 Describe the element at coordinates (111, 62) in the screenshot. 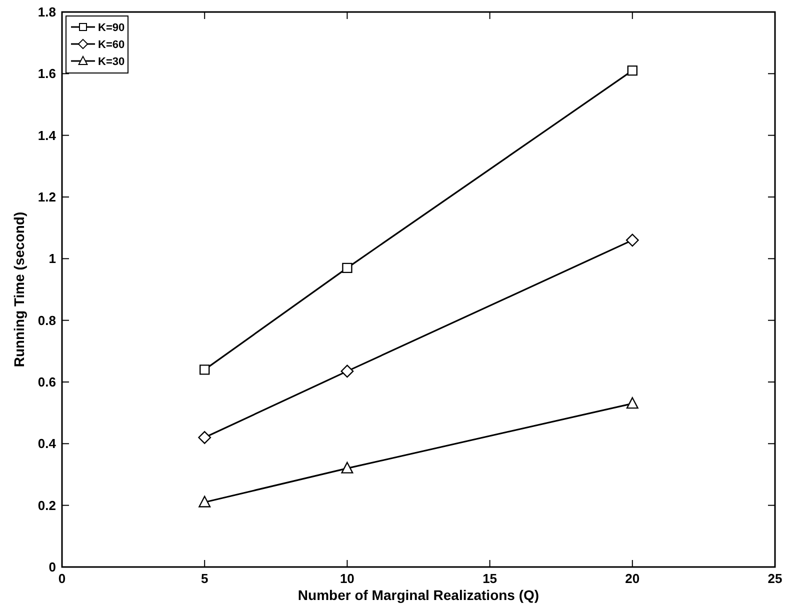

I see `legend-label: K=30` at that location.